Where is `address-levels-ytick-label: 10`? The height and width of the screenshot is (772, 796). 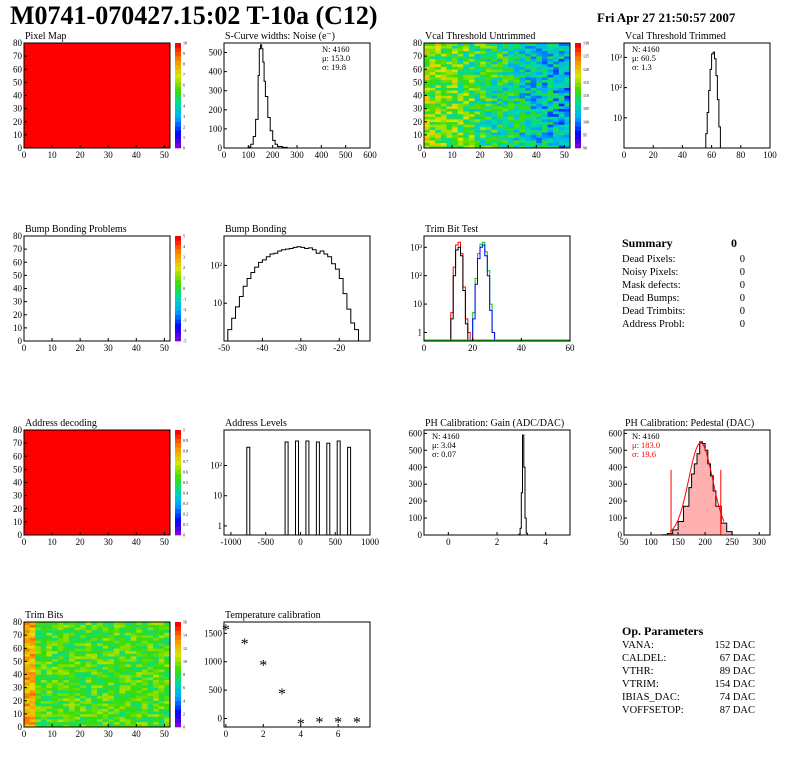 address-levels-ytick-label: 10 is located at coordinates (218, 496).